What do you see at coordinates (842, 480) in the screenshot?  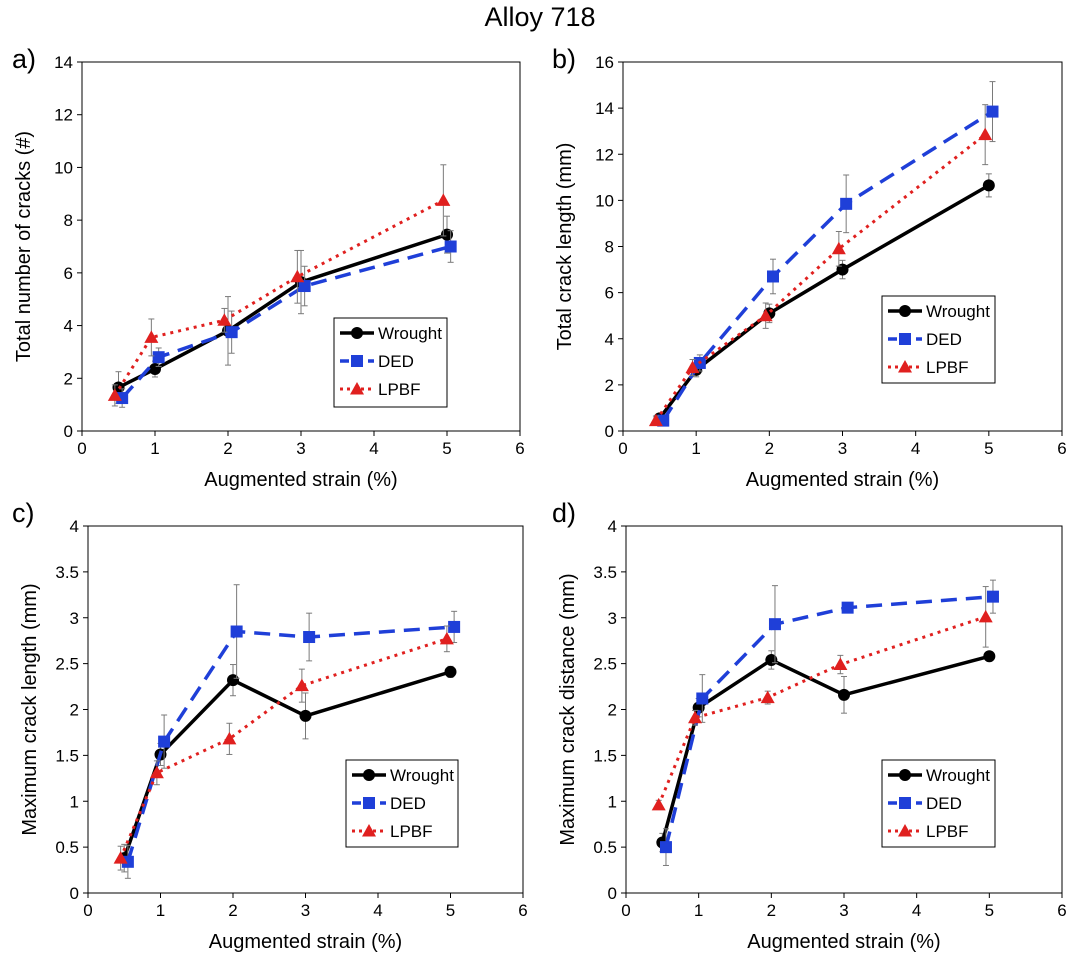 I see `x-axis-label: Augmented strain (%)` at bounding box center [842, 480].